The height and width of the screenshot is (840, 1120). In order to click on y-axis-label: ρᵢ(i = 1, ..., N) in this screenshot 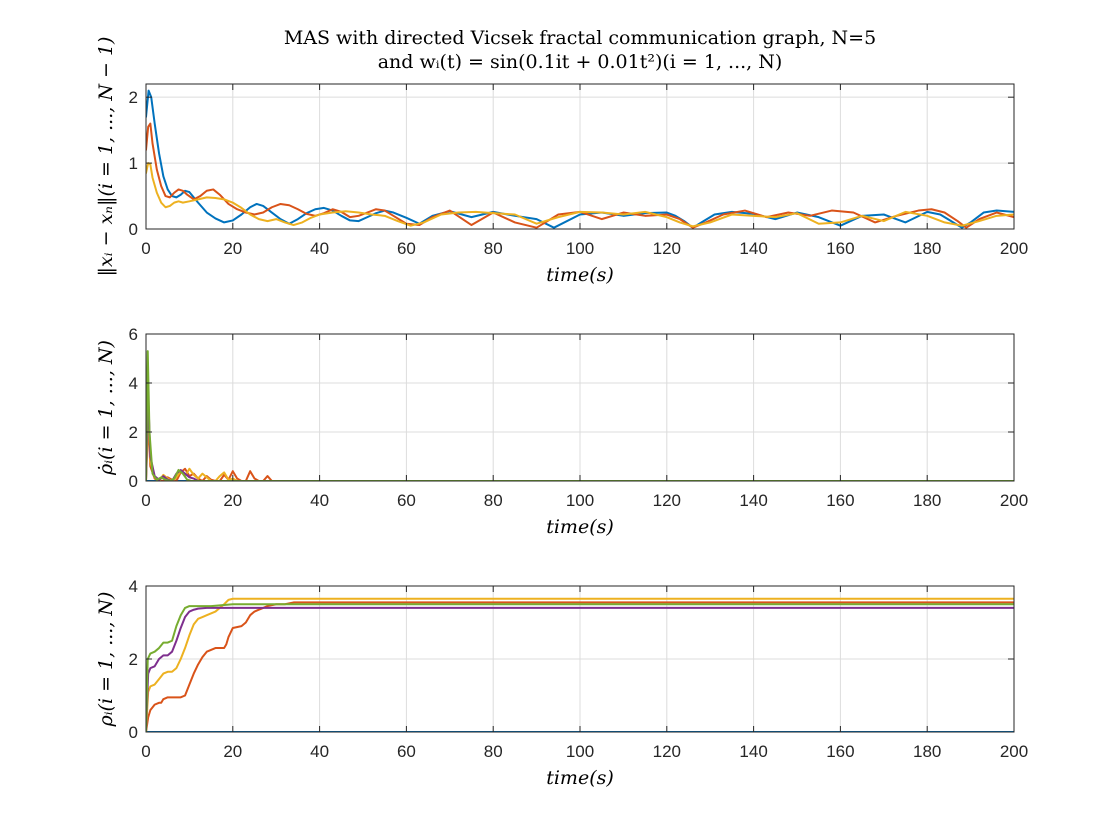, I will do `click(106, 660)`.